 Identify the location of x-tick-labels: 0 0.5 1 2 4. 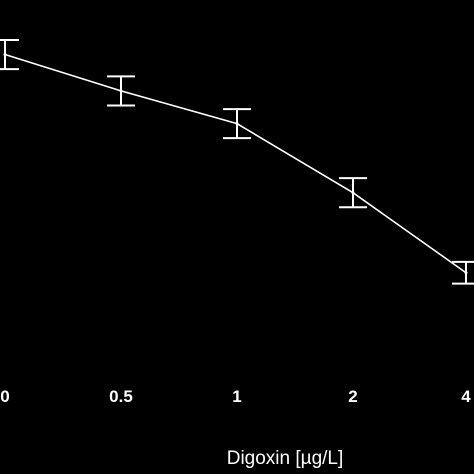
(235, 396).